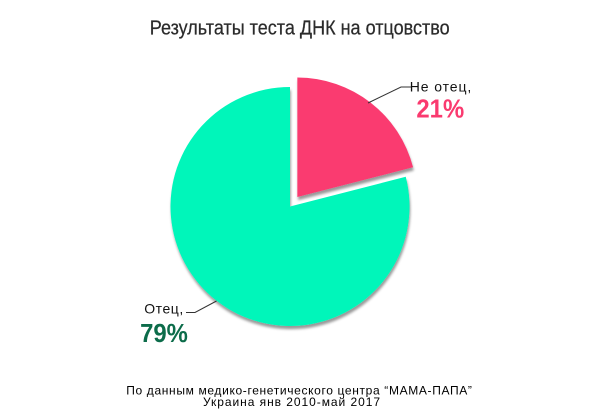 This screenshot has height=420, width=600. What do you see at coordinates (440, 109) in the screenshot?
I see `svg-text: 21%` at bounding box center [440, 109].